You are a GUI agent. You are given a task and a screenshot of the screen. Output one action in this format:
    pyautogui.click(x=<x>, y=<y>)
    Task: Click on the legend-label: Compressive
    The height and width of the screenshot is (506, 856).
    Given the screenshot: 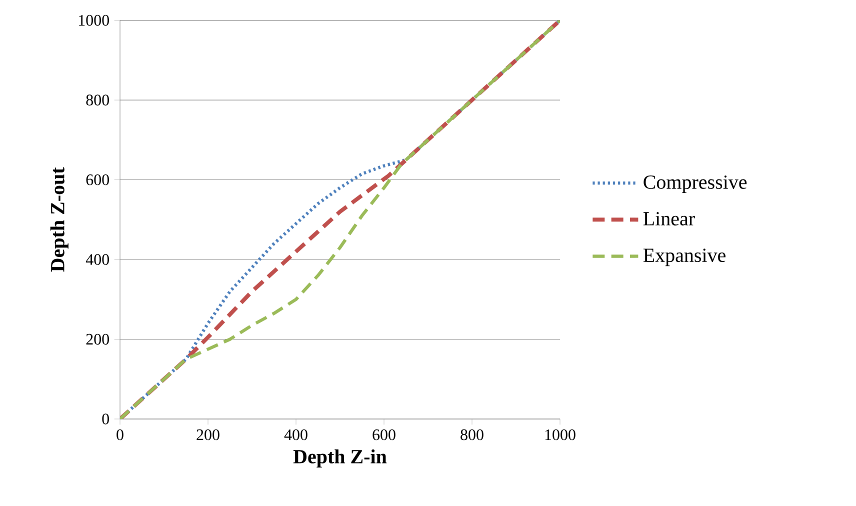 What is the action you would take?
    pyautogui.click(x=695, y=184)
    